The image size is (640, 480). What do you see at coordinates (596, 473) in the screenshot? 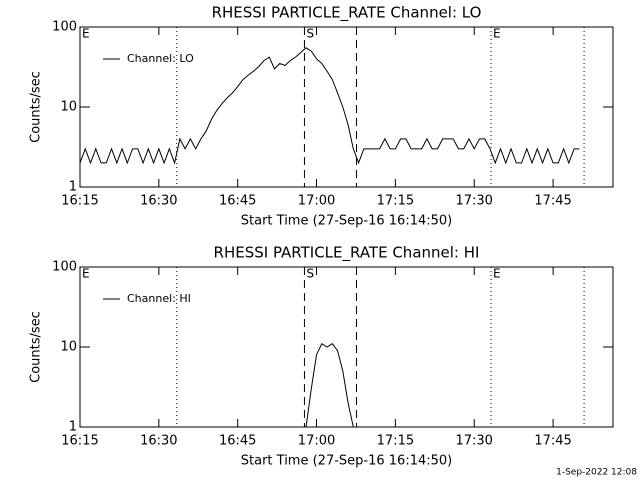
I see `footer: 1-Sep-2022 12:08` at bounding box center [596, 473].